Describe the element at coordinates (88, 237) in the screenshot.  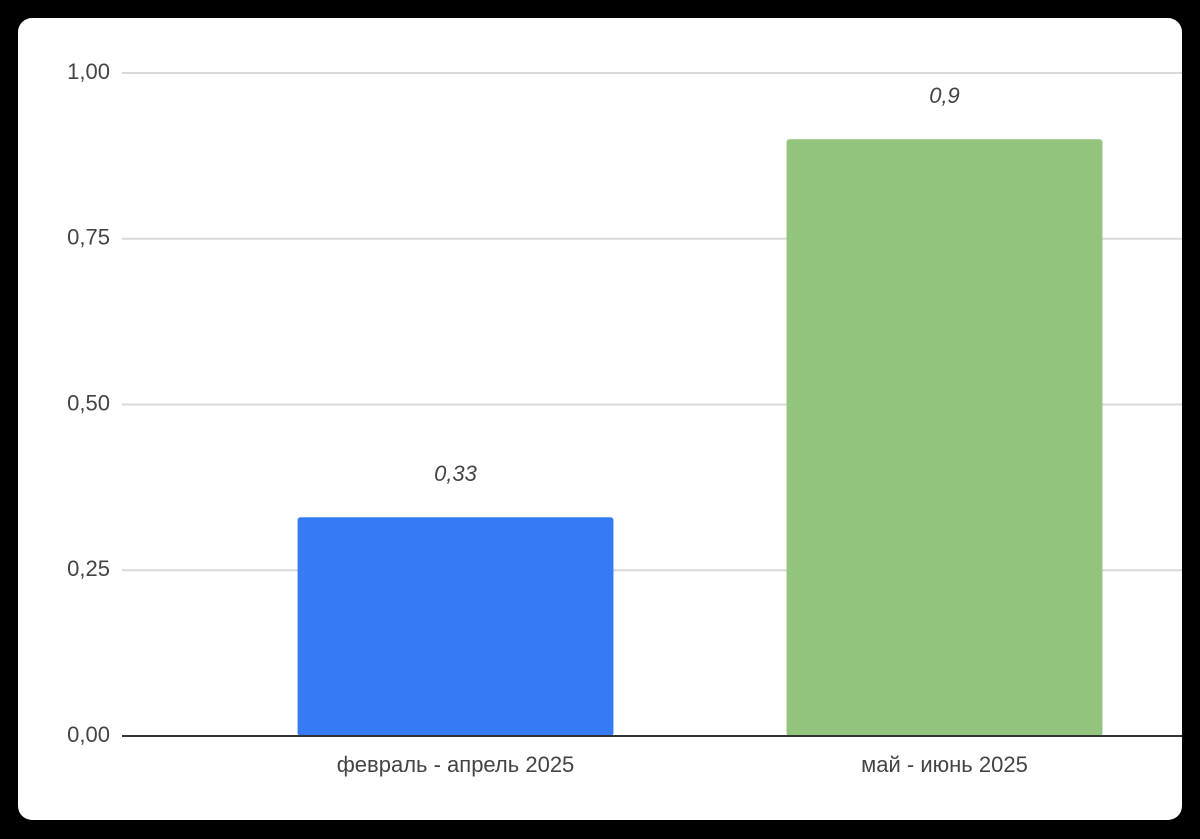
I see `y-tick-label: 0,75` at that location.